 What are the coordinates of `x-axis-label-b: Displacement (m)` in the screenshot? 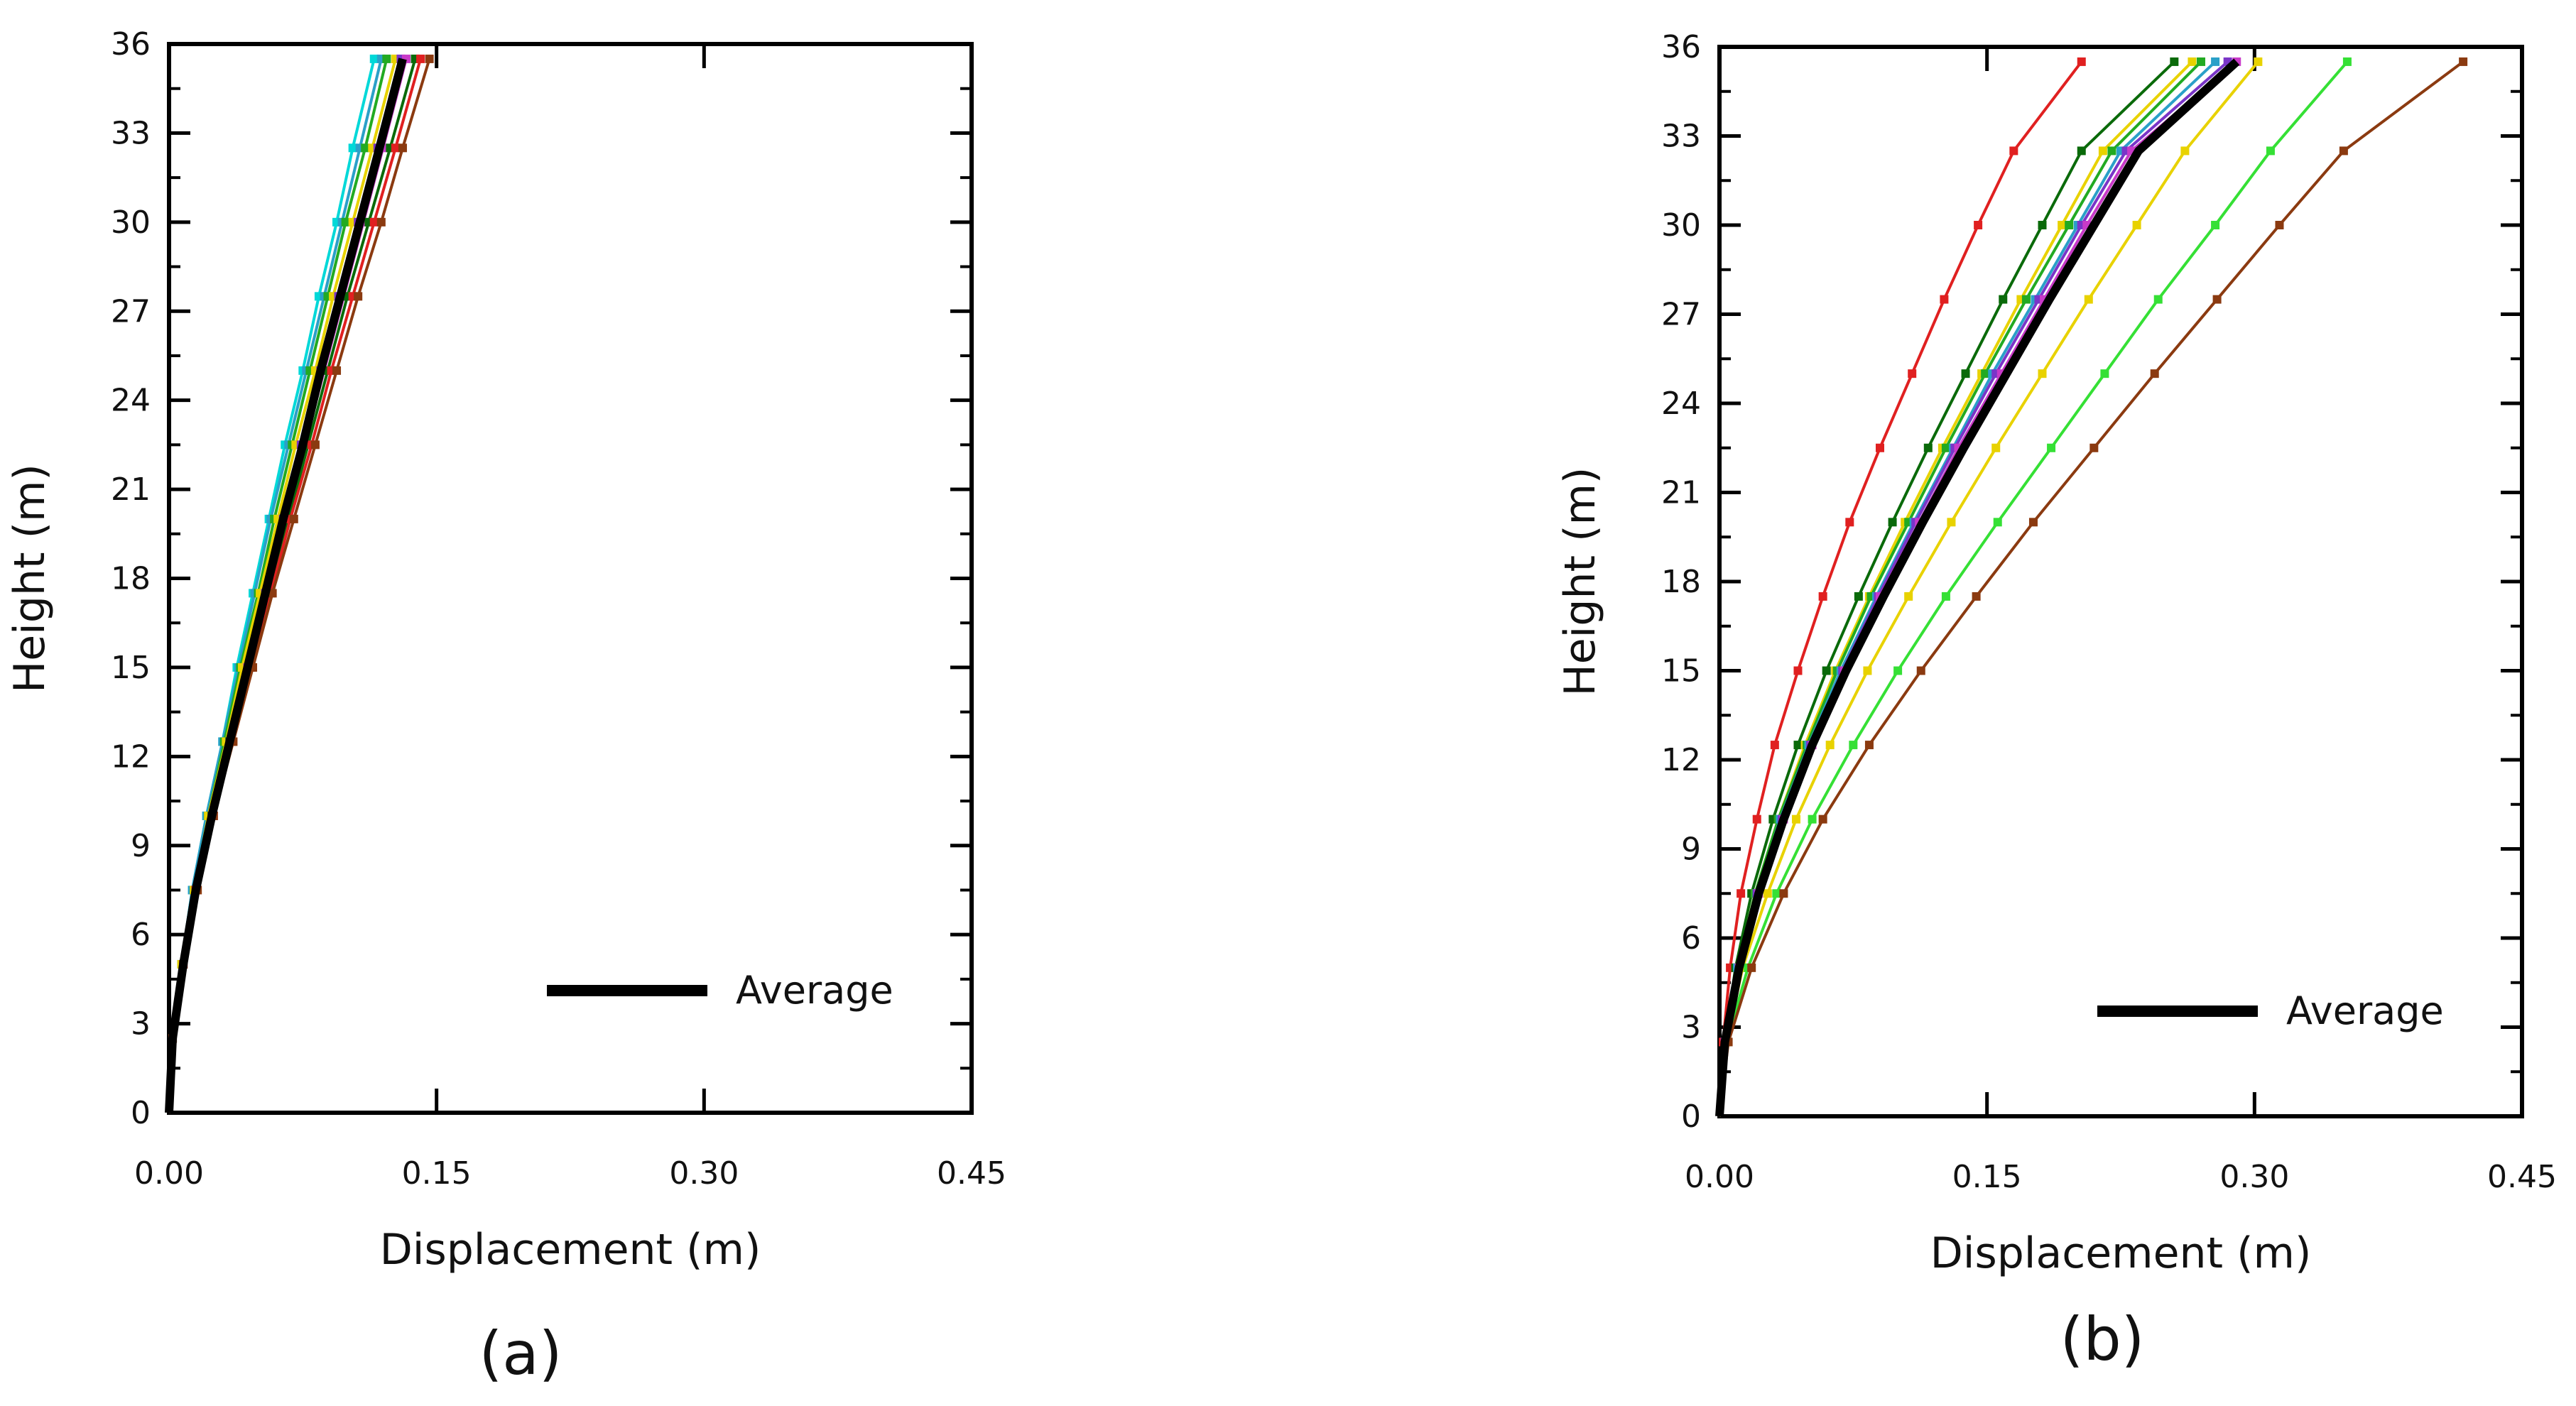 It's located at (2121, 1253).